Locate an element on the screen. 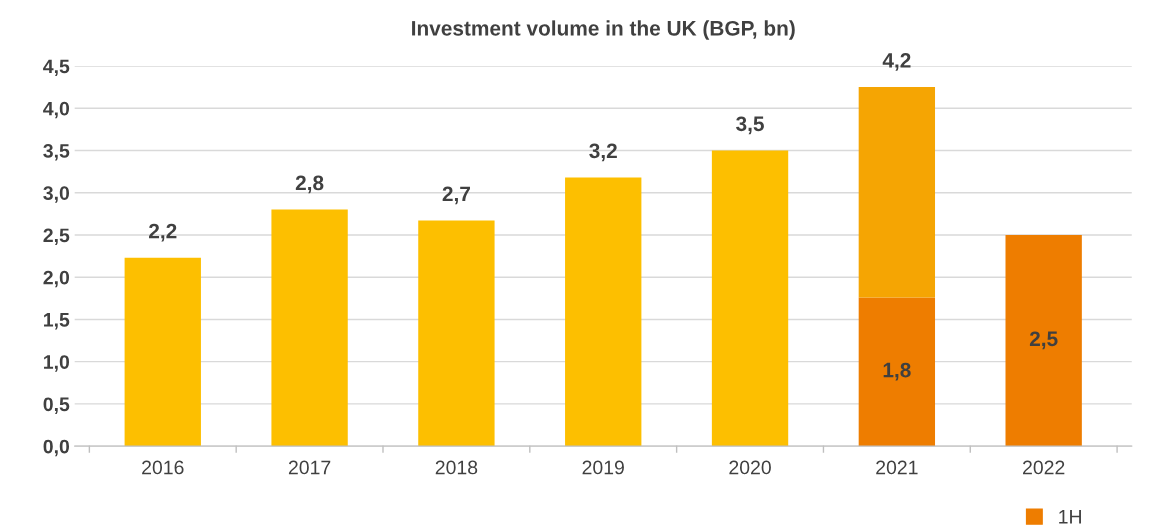 This screenshot has width=1149, height=528. x-tick-label: 2021 is located at coordinates (897, 467).